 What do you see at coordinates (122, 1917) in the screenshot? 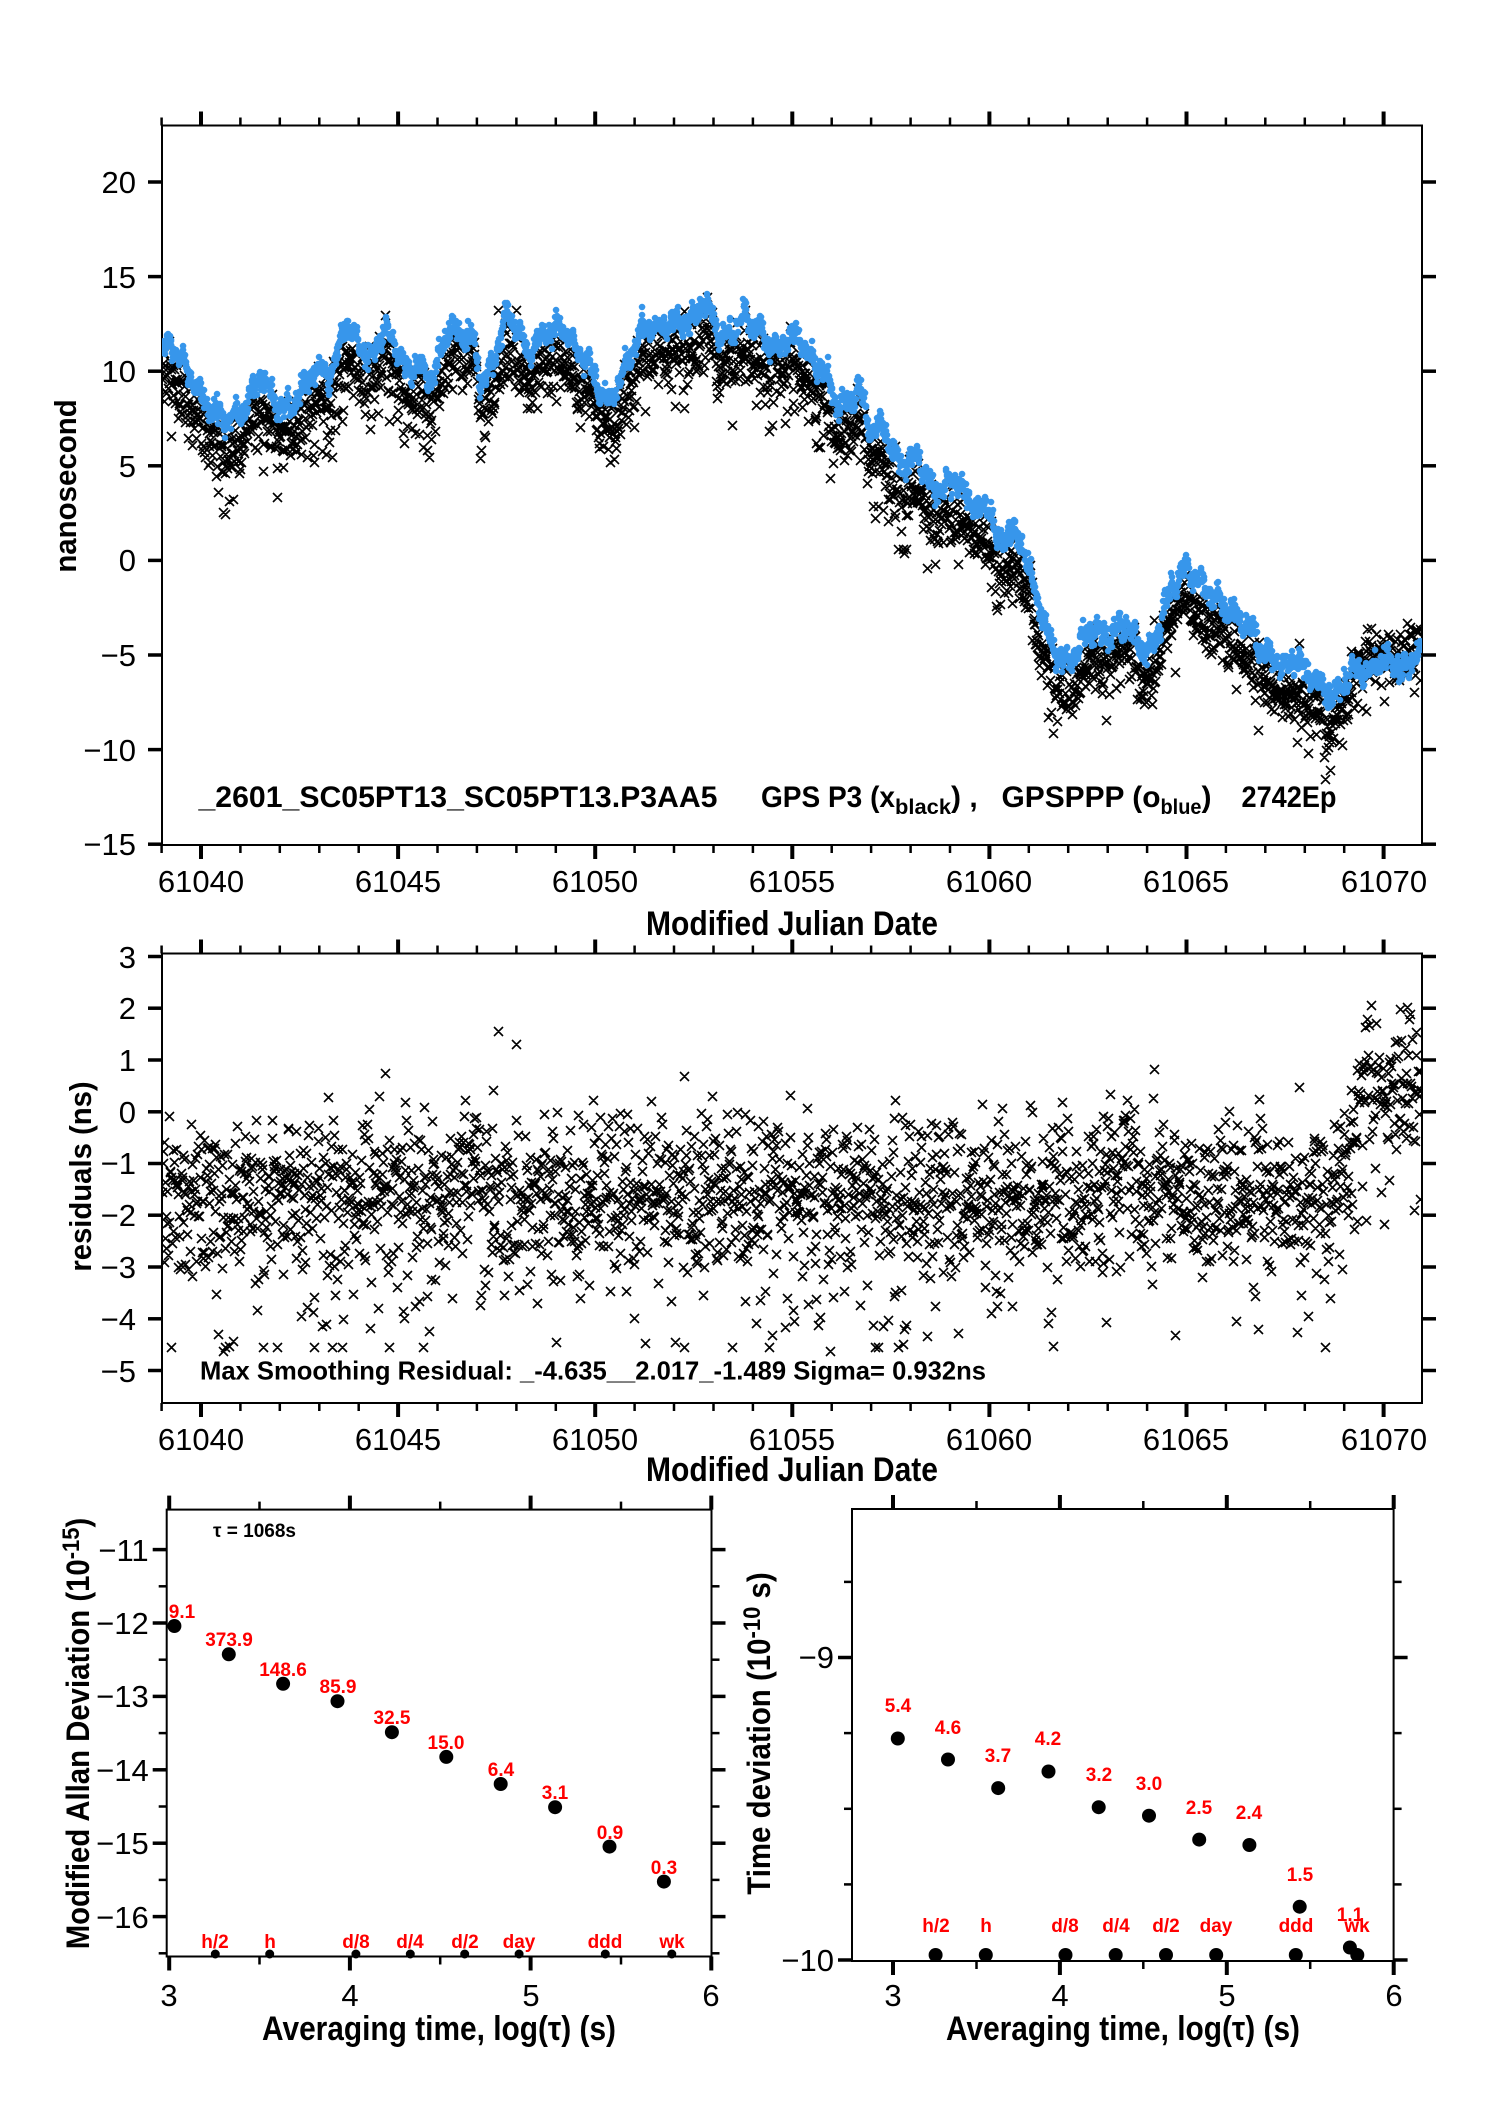
I see `svg-text: −16` at bounding box center [122, 1917].